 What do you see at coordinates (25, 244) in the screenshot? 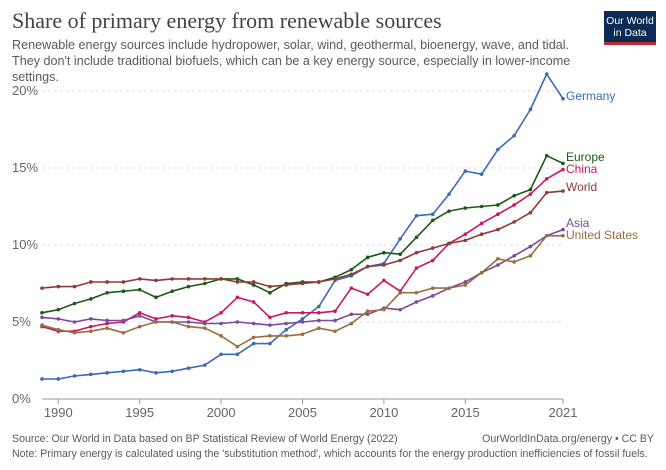
I see `y-tick-label: 10%` at bounding box center [25, 244].